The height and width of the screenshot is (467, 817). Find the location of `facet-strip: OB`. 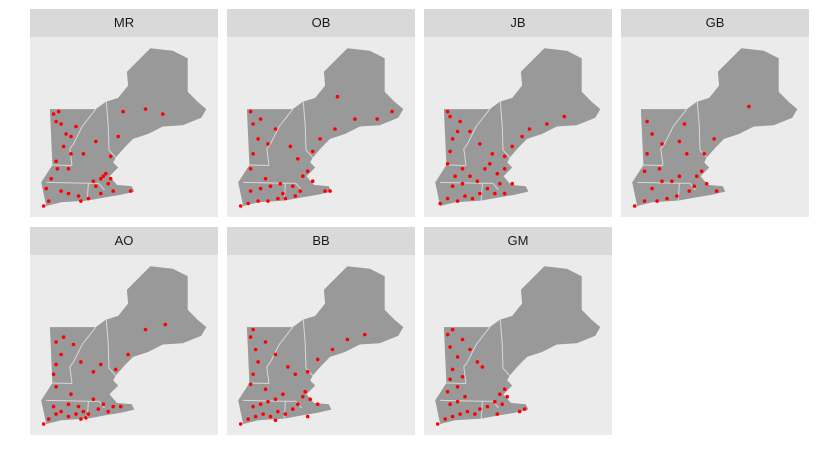

facet-strip: OB is located at coordinates (321, 23).